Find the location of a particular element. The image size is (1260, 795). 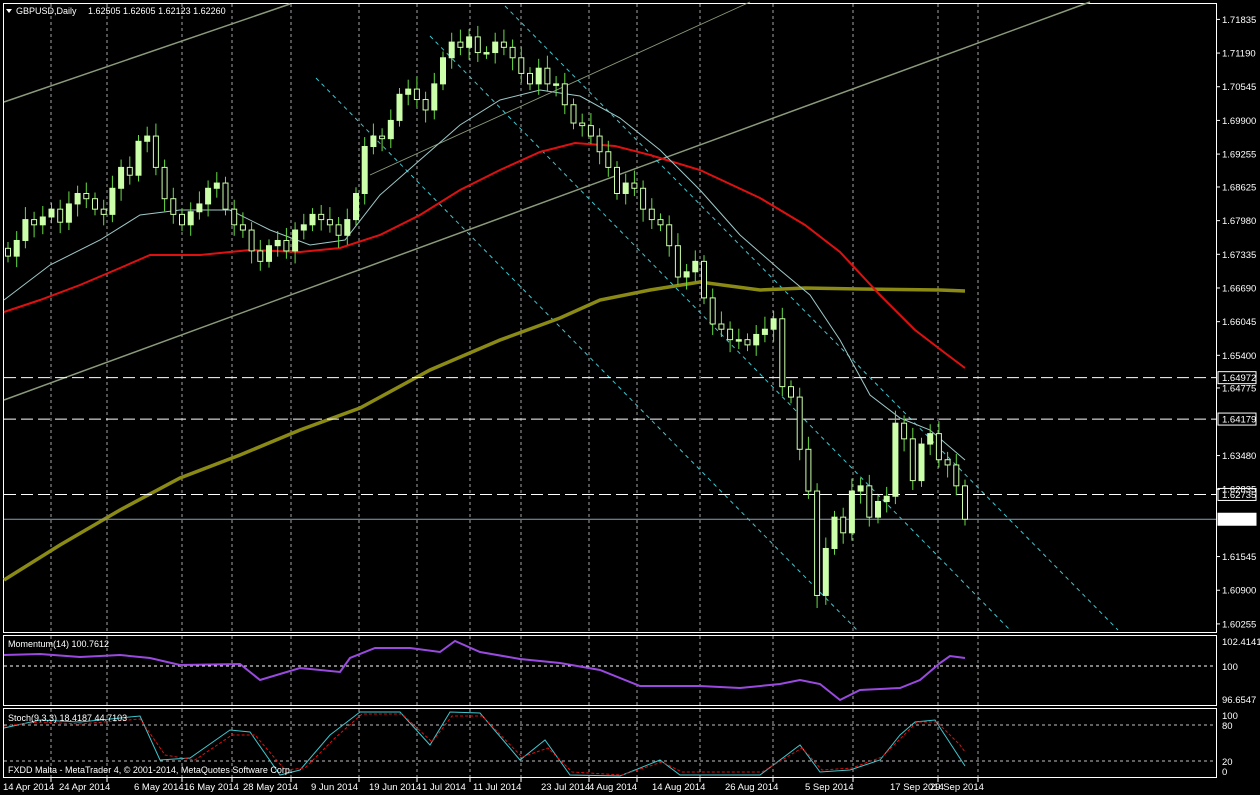

momentum-title: Momentum(14) 100.7612 is located at coordinates (58, 644).